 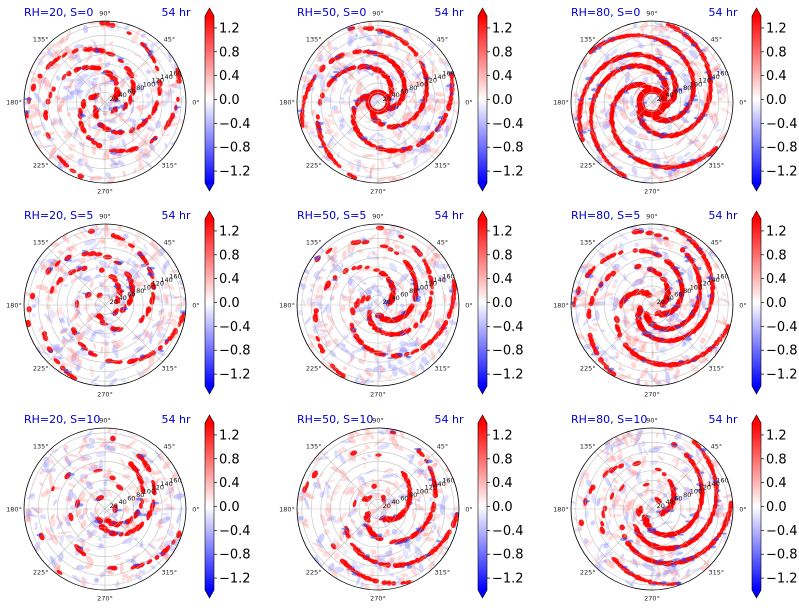 What do you see at coordinates (502, 100) in the screenshot?
I see `colorbar-tick-label: 0.0` at bounding box center [502, 100].